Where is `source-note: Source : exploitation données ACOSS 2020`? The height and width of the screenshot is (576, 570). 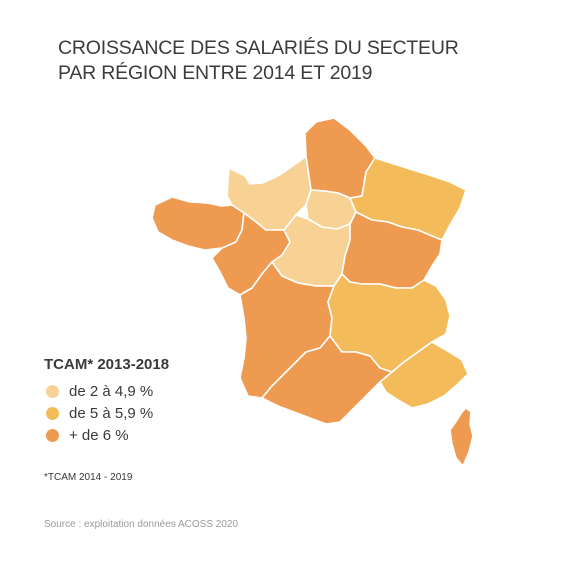
source-note: Source : exploitation données ACOSS 2020 is located at coordinates (141, 524).